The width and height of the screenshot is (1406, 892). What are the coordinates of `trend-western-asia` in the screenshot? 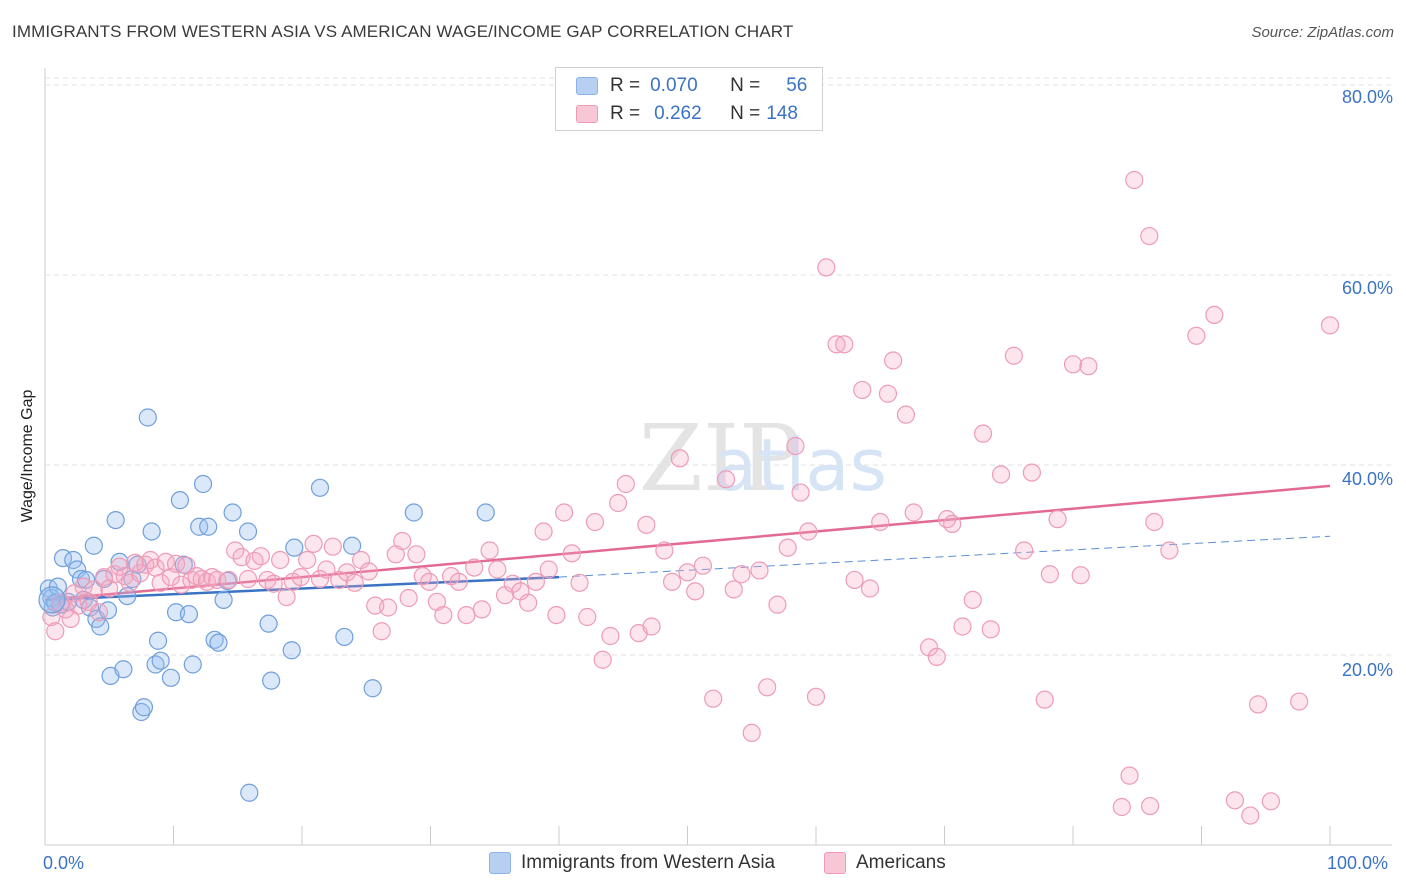 It's located at (302, 588).